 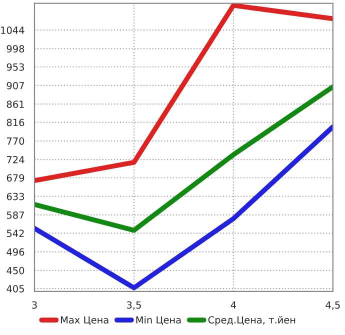 What do you see at coordinates (15, 48) in the screenshot?
I see `y-tick-label: 998` at bounding box center [15, 48].